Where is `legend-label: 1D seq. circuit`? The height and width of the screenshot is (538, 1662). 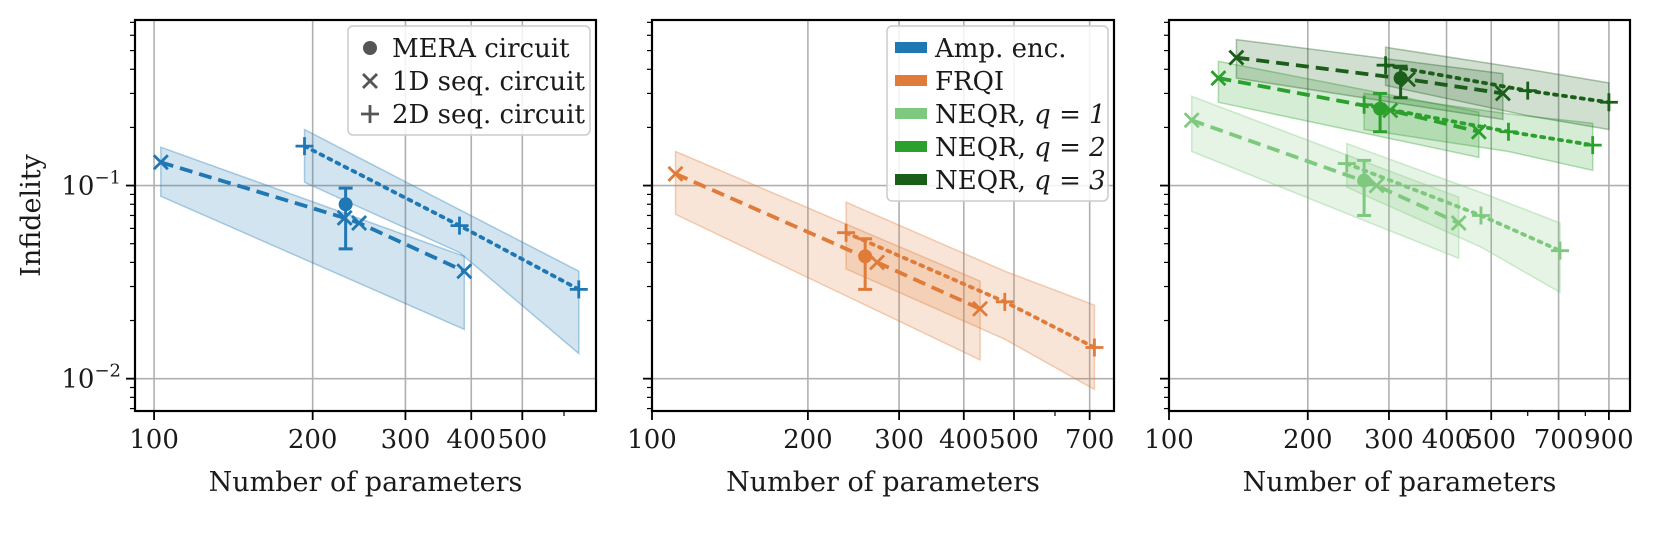 legend-label: 1D seq. circuit is located at coordinates (488, 82).